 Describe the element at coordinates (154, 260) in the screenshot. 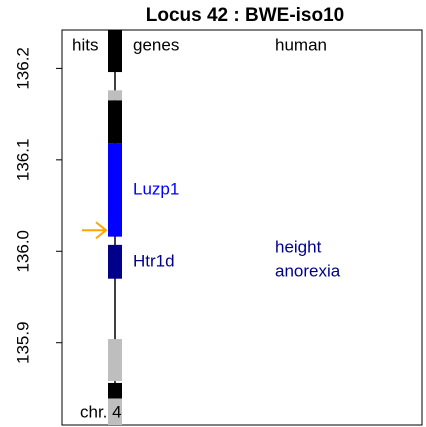

I see `gene-label: Htr1d` at that location.